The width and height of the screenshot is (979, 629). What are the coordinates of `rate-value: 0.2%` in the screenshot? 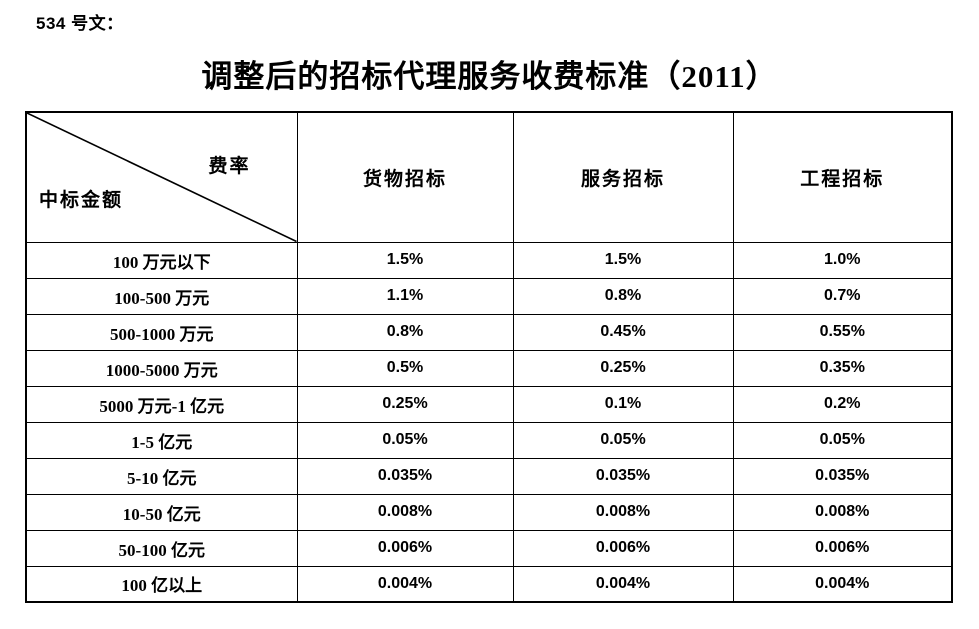 It's located at (842, 404).